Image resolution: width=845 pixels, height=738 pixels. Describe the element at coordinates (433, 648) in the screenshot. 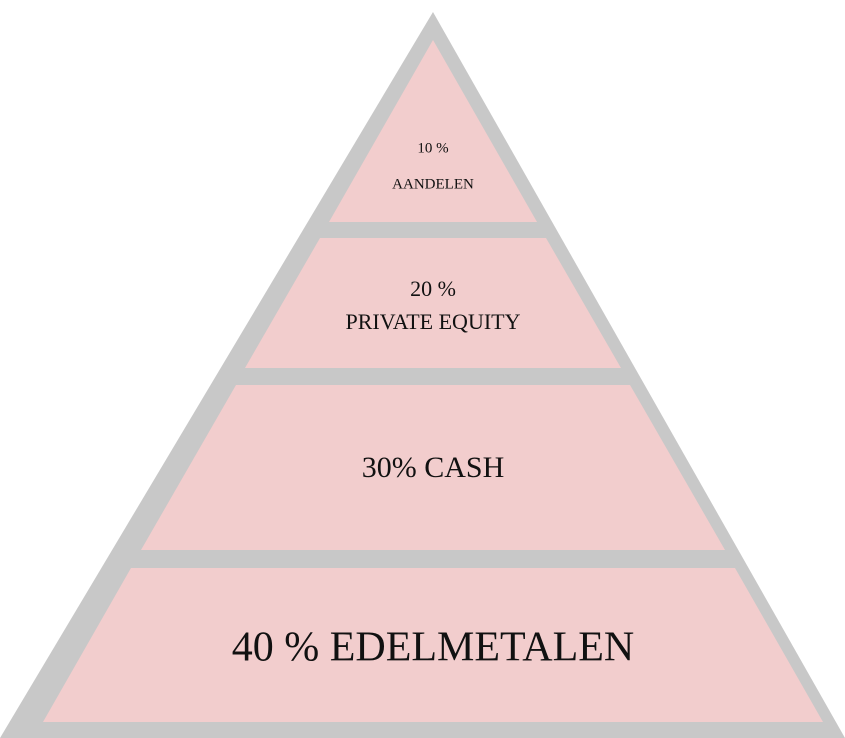

I see `level-label: 40 % EDELMETALEN` at that location.